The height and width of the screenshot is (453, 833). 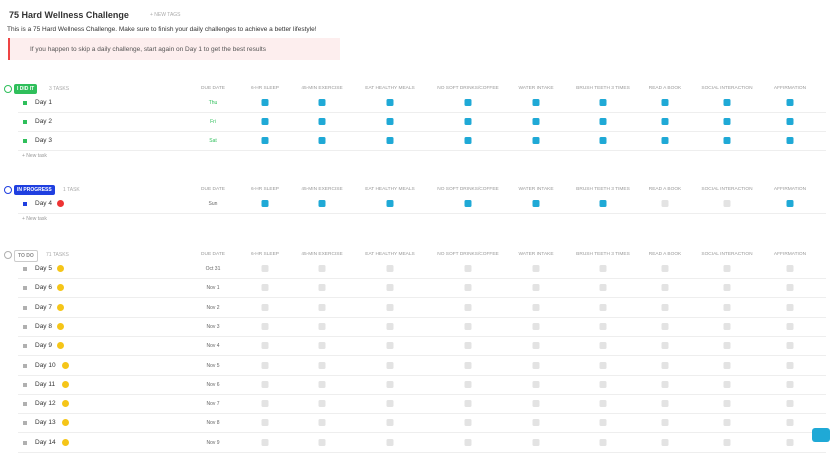 What do you see at coordinates (43, 346) in the screenshot?
I see `task-name: Day 9` at bounding box center [43, 346].